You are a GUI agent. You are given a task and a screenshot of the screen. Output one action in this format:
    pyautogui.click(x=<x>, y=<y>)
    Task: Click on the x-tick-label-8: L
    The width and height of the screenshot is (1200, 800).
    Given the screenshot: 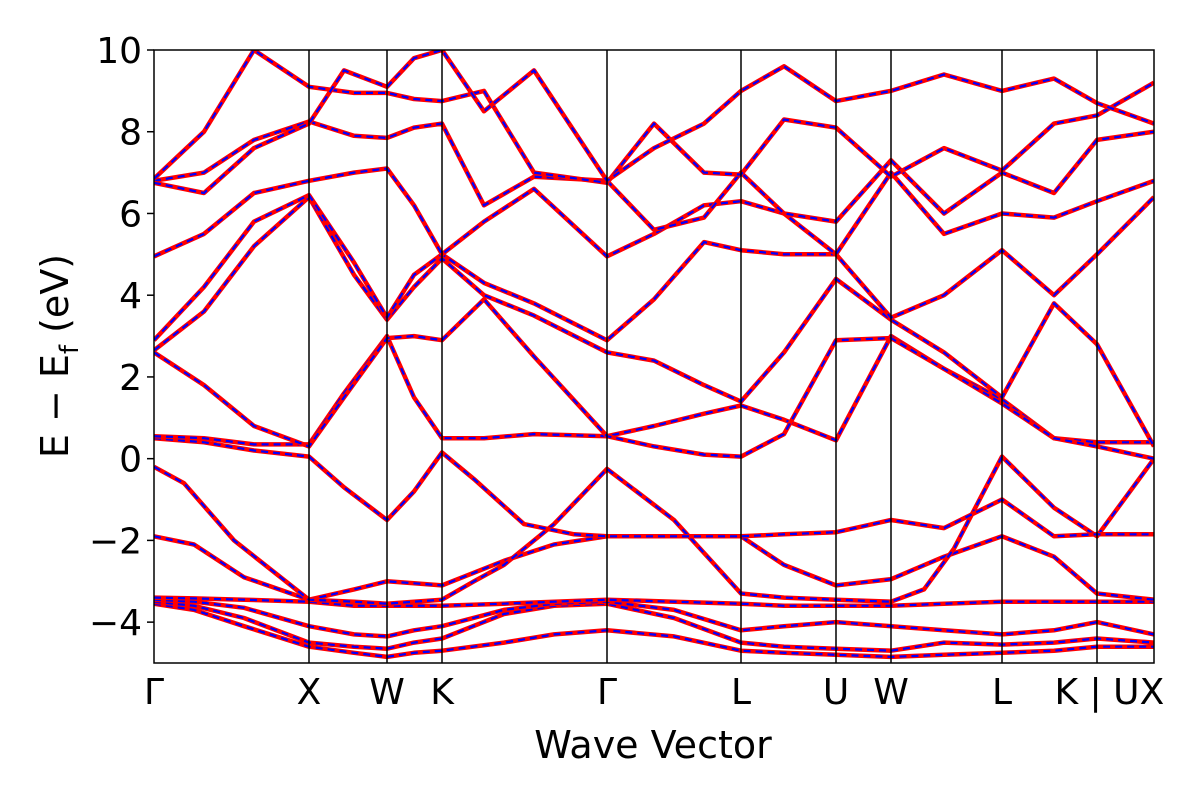 What is the action you would take?
    pyautogui.click(x=1002, y=692)
    